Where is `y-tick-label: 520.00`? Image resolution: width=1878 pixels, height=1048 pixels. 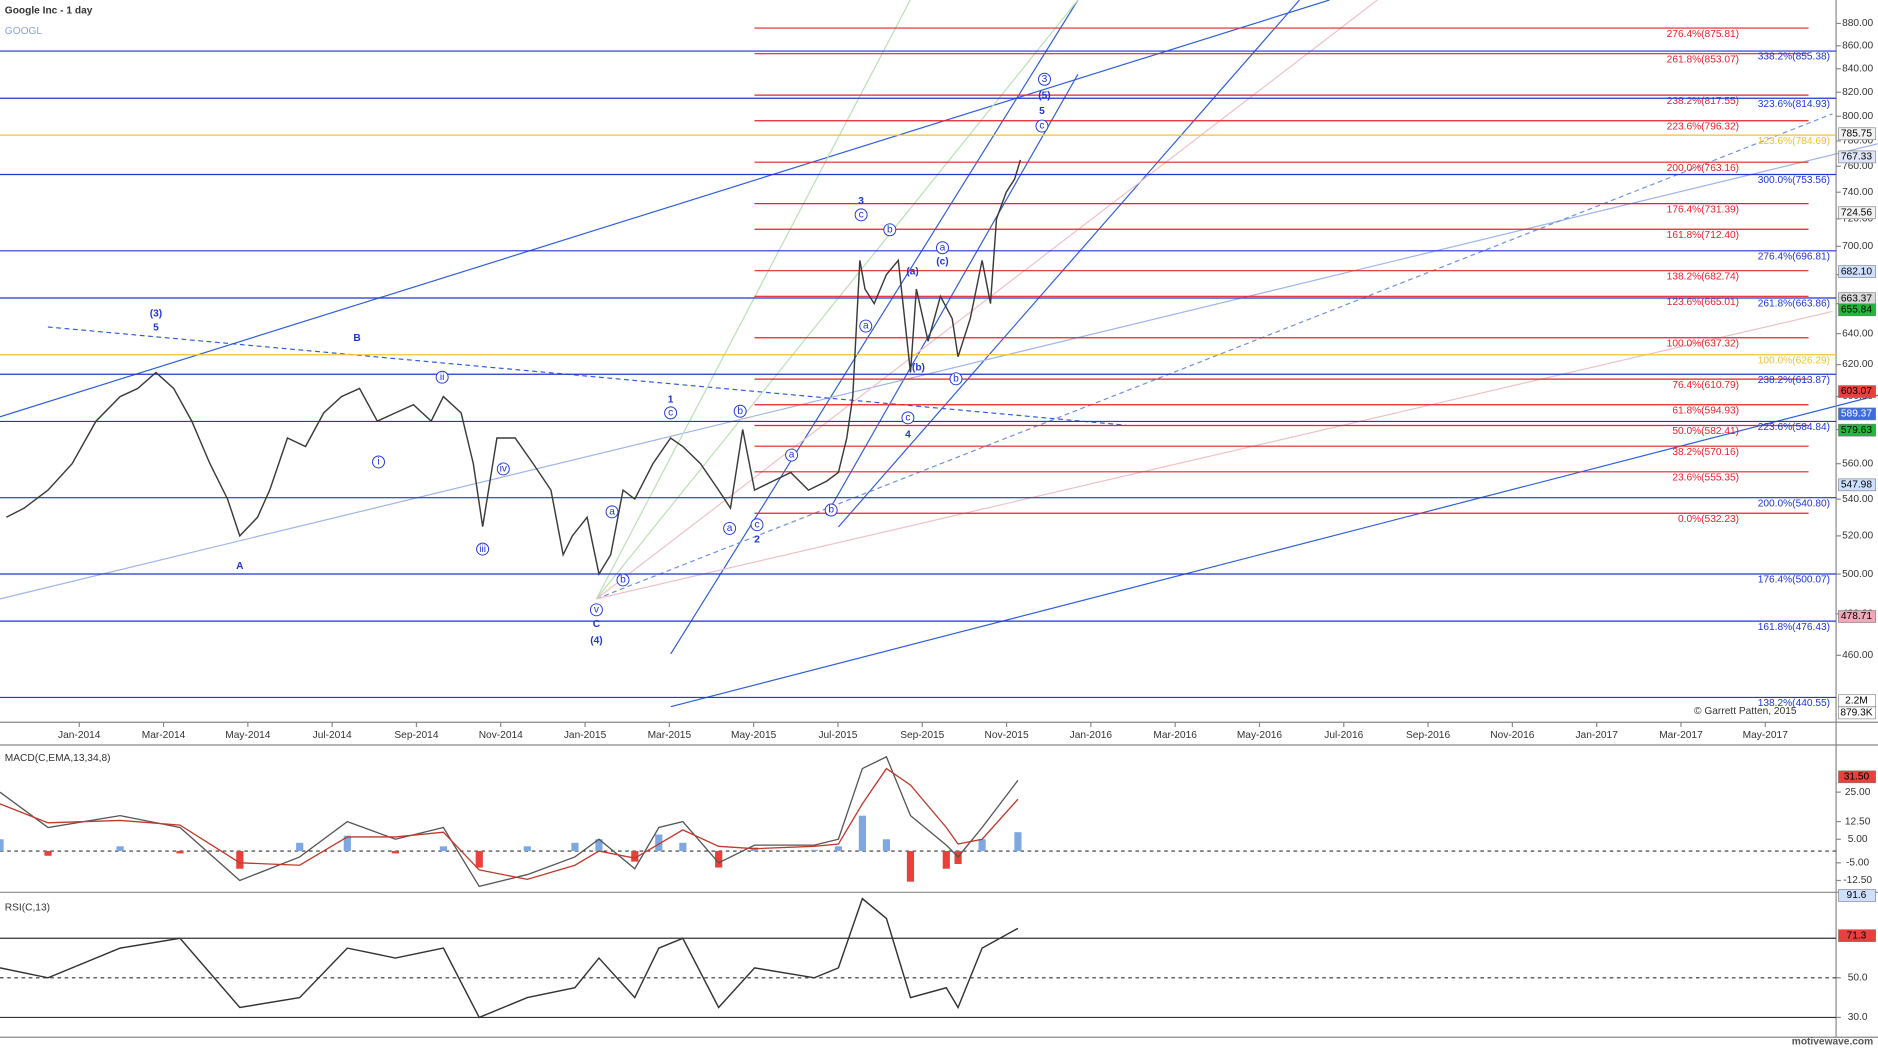 y-tick-label: 520.00 is located at coordinates (1857, 536).